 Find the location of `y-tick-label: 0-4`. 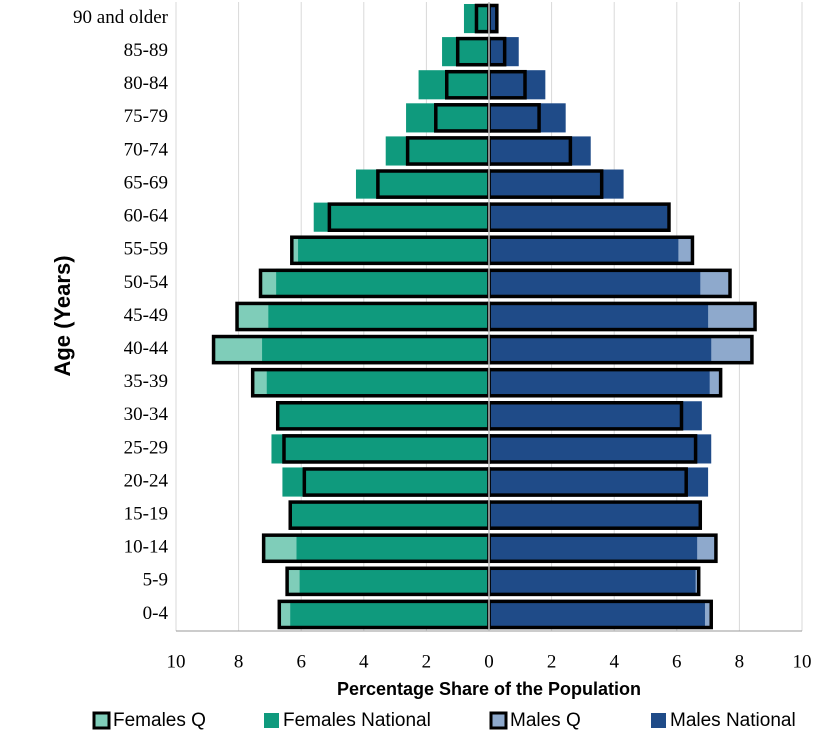

y-tick-label: 0-4 is located at coordinates (156, 613).